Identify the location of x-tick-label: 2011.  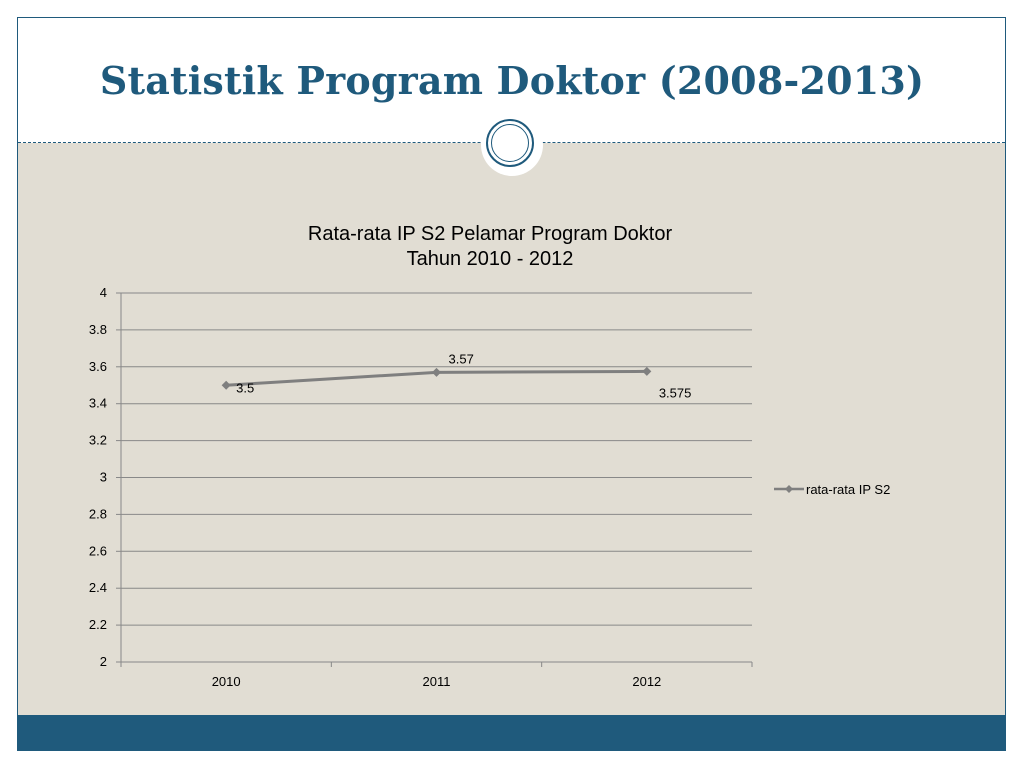
(437, 681).